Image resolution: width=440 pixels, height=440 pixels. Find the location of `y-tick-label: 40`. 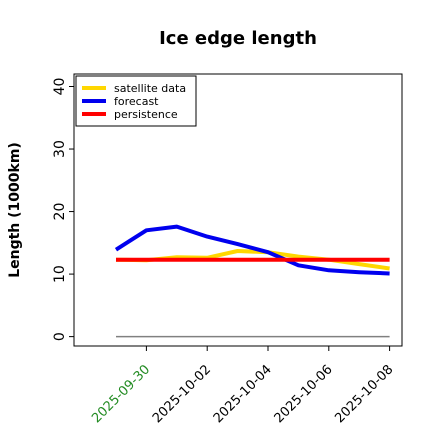

y-tick-label: 40 is located at coordinates (60, 87).